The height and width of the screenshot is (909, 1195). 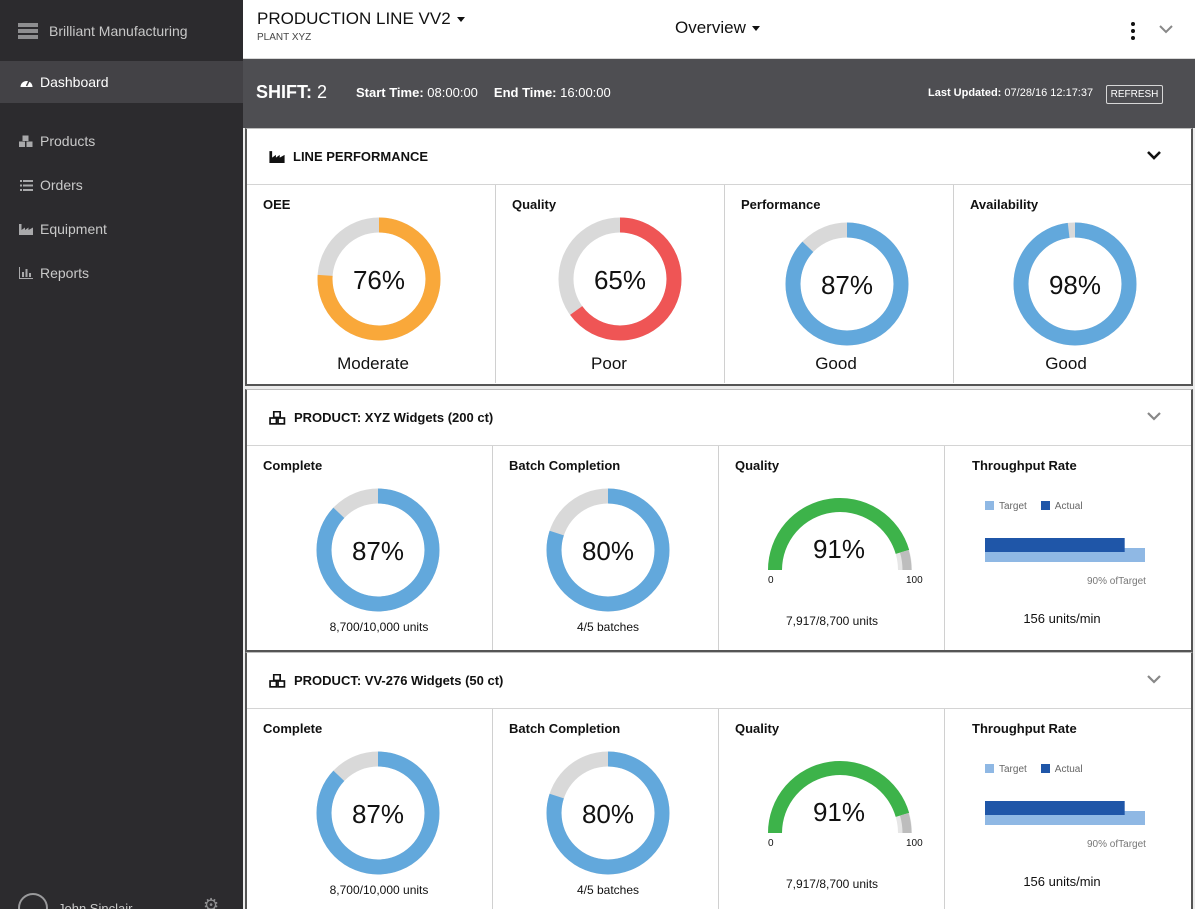 I want to click on throughput-bar-chart, so click(x=1065, y=813).